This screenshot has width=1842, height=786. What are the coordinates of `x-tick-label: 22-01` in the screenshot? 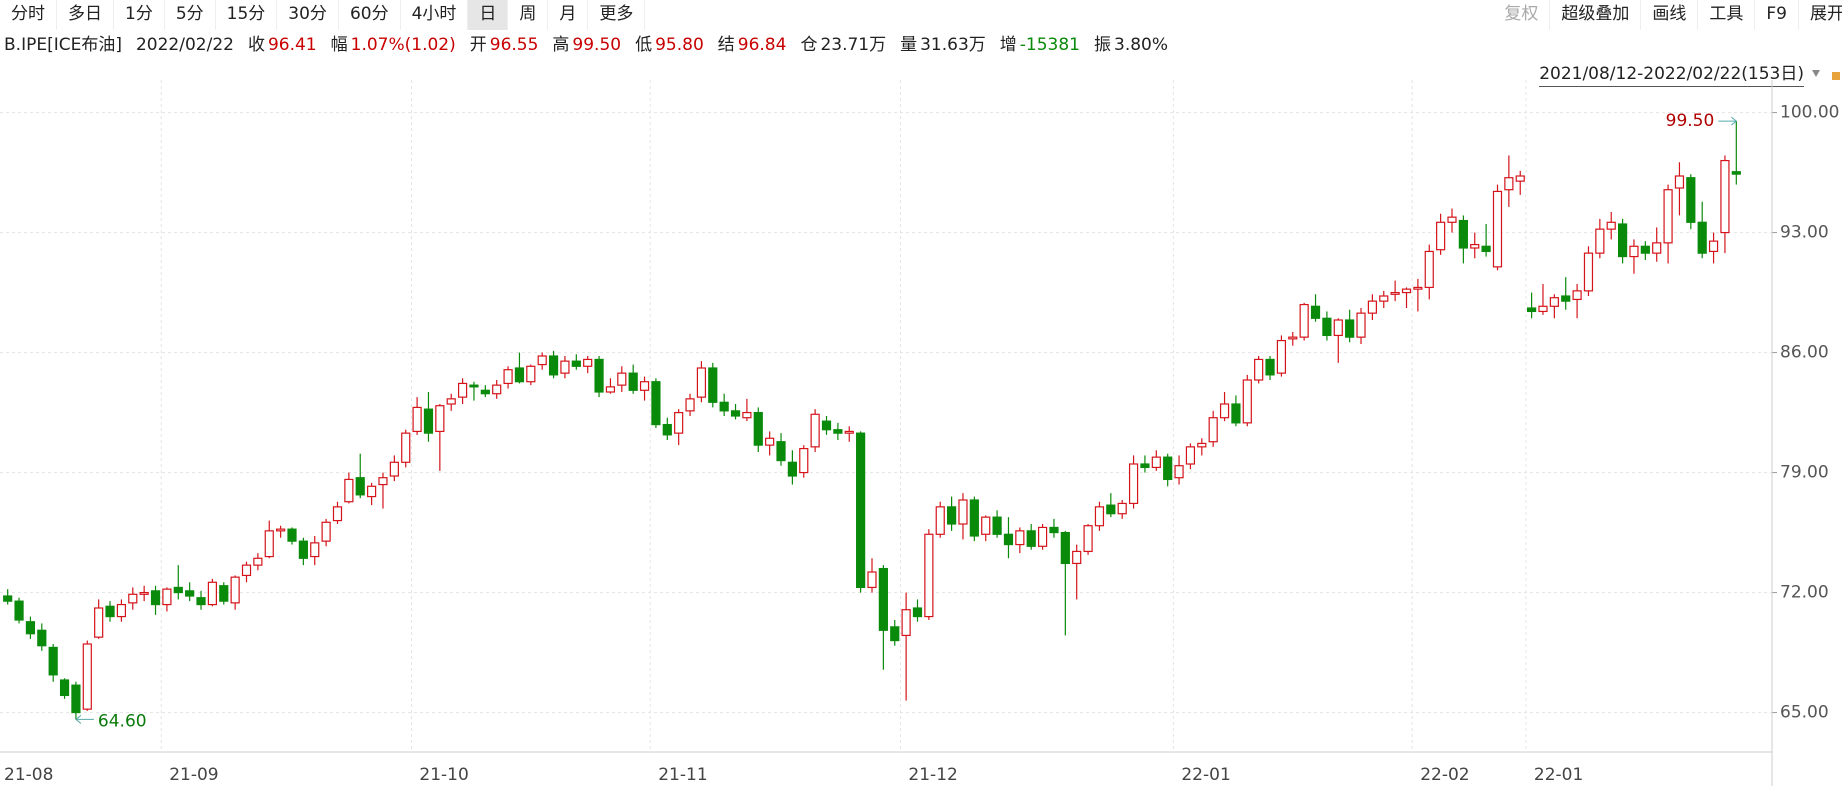 It's located at (1558, 775).